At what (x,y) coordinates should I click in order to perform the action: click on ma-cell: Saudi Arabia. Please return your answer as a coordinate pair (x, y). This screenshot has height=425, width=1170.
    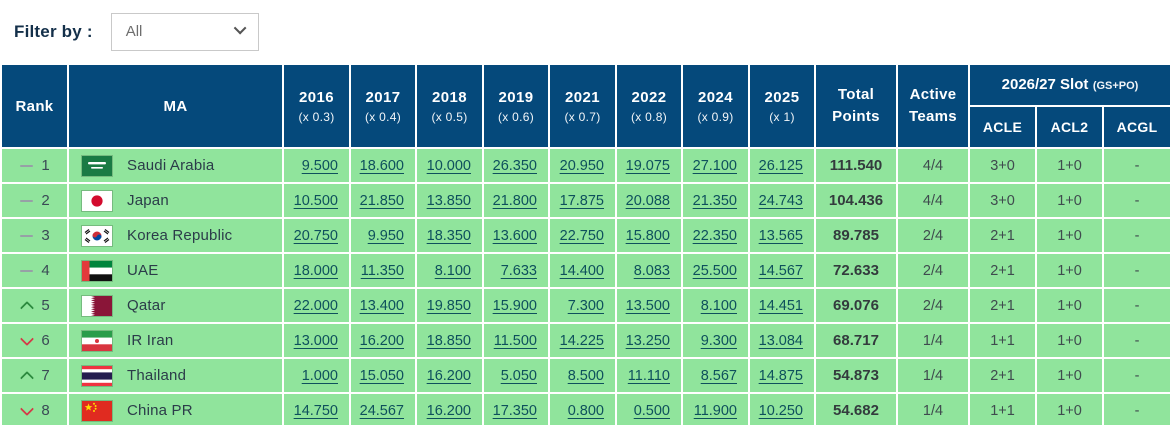
    Looking at the image, I should click on (175, 165).